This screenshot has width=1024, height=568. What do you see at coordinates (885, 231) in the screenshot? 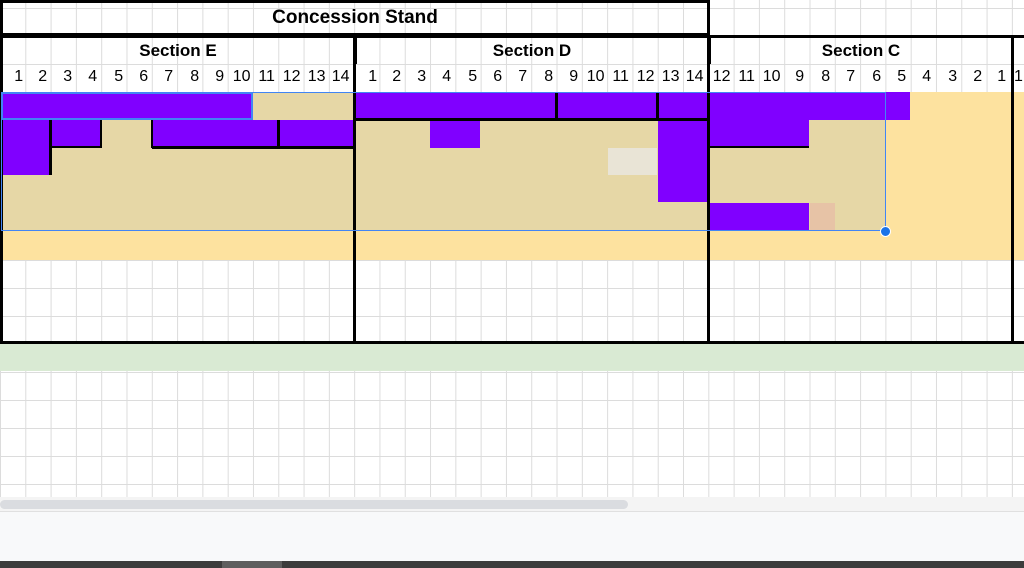
I see `fill-handle` at bounding box center [885, 231].